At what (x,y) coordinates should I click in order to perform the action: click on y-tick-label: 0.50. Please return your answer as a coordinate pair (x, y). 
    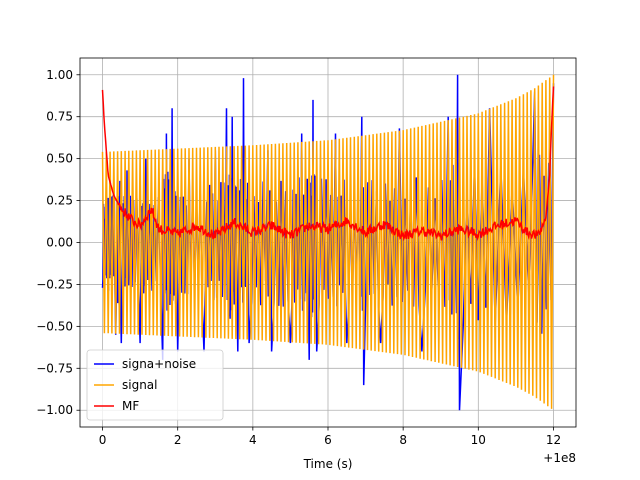
    Looking at the image, I should click on (59, 159).